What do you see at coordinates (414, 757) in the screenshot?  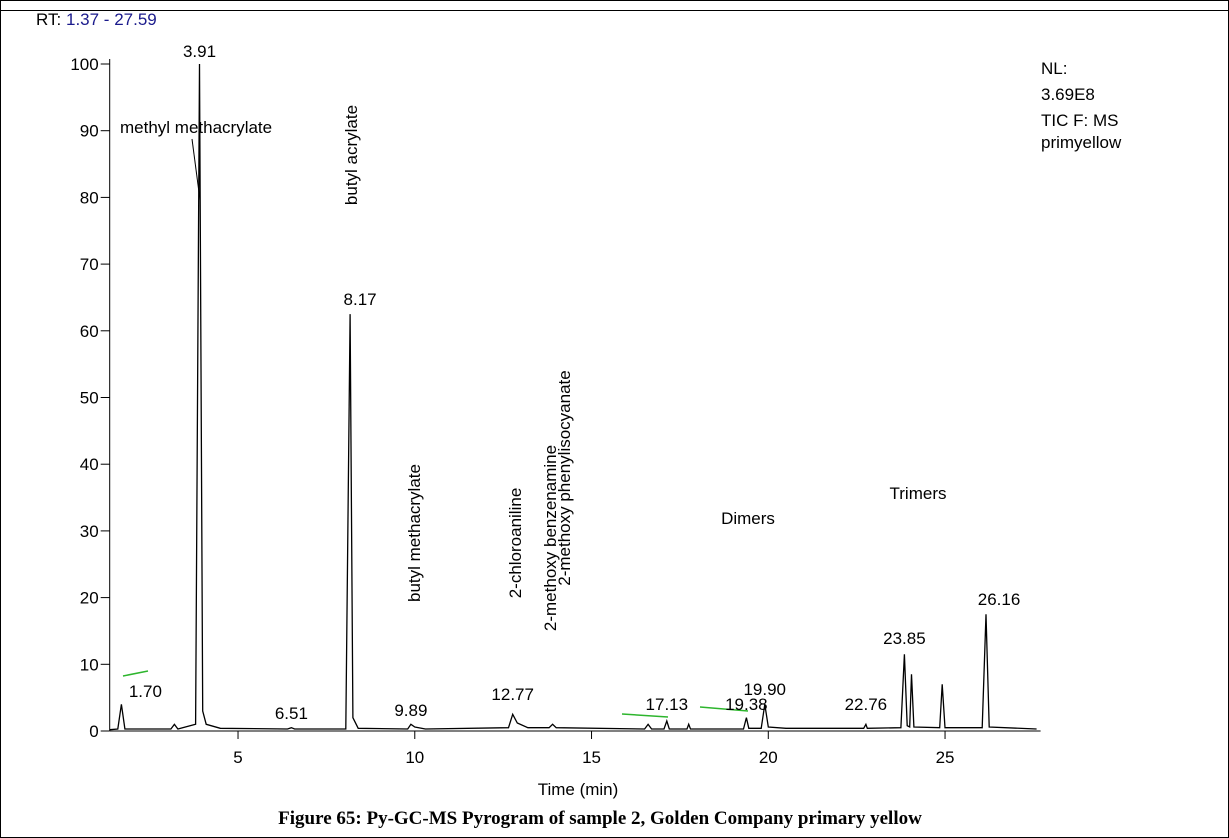 I see `x-tick-label: 10` at bounding box center [414, 757].